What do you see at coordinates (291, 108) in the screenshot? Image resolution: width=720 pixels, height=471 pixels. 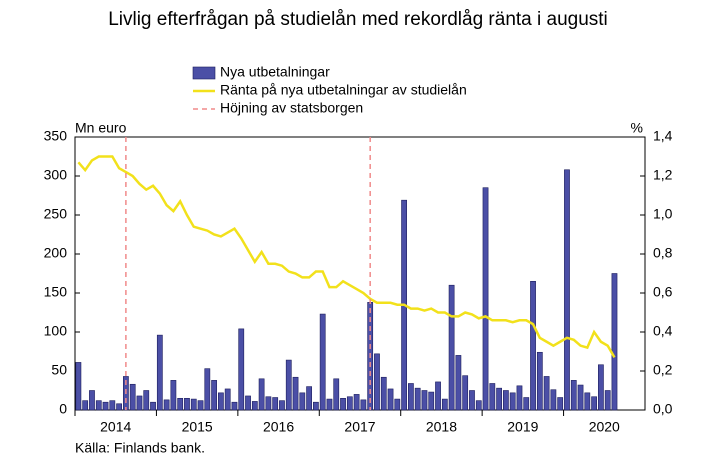 I see `legend-label: Höjning av statsborgen` at bounding box center [291, 108].